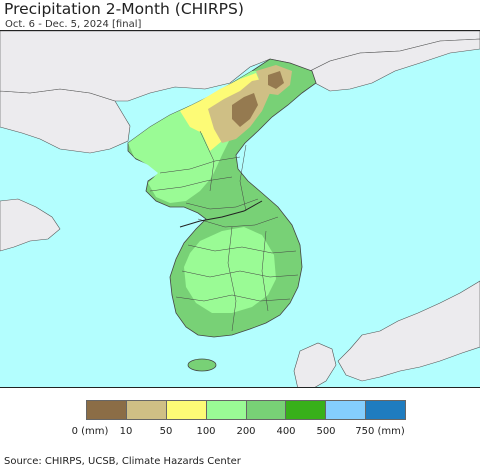 The image size is (480, 470). I want to click on province-borders, so click(224, 231).